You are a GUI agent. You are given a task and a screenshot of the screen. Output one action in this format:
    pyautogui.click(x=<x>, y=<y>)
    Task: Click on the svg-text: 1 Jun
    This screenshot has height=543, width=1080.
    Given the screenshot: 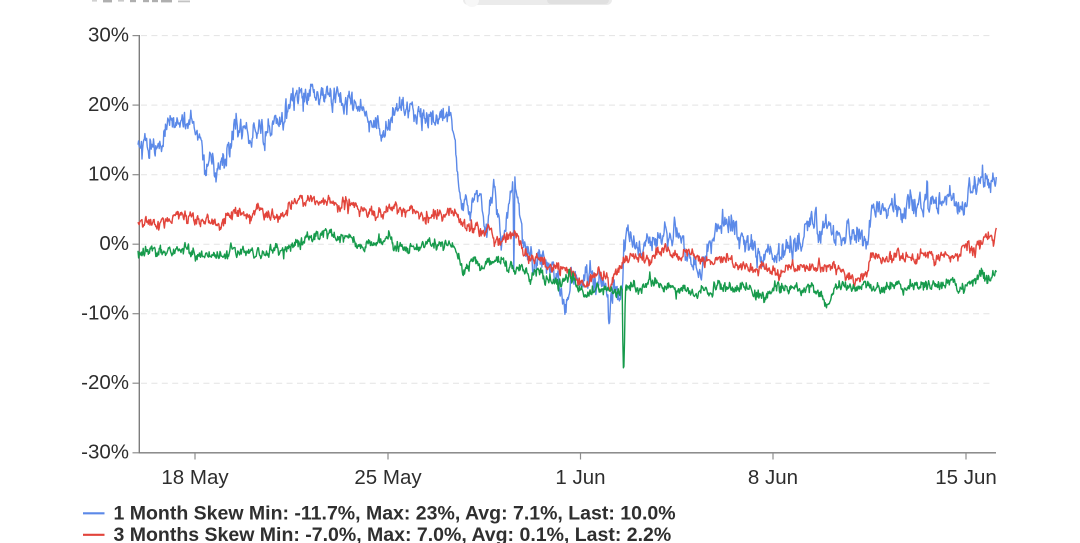 What is the action you would take?
    pyautogui.click(x=580, y=477)
    